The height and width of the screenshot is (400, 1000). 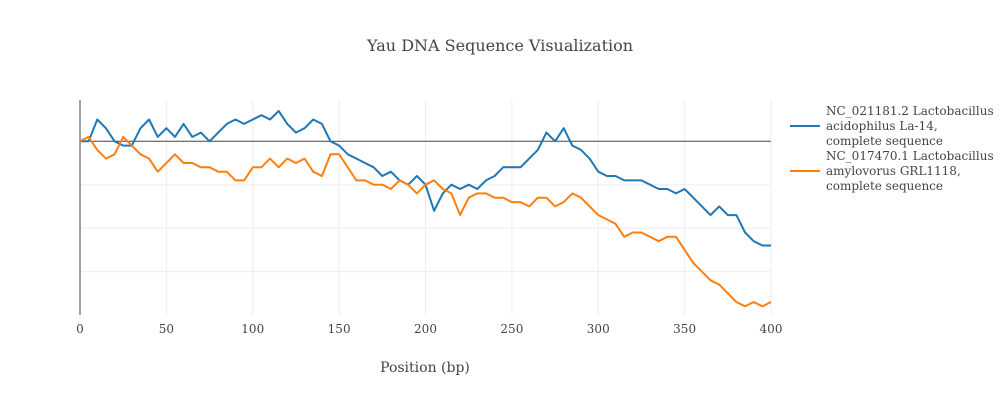 I want to click on x-axis-title: Position (bp), so click(x=425, y=368).